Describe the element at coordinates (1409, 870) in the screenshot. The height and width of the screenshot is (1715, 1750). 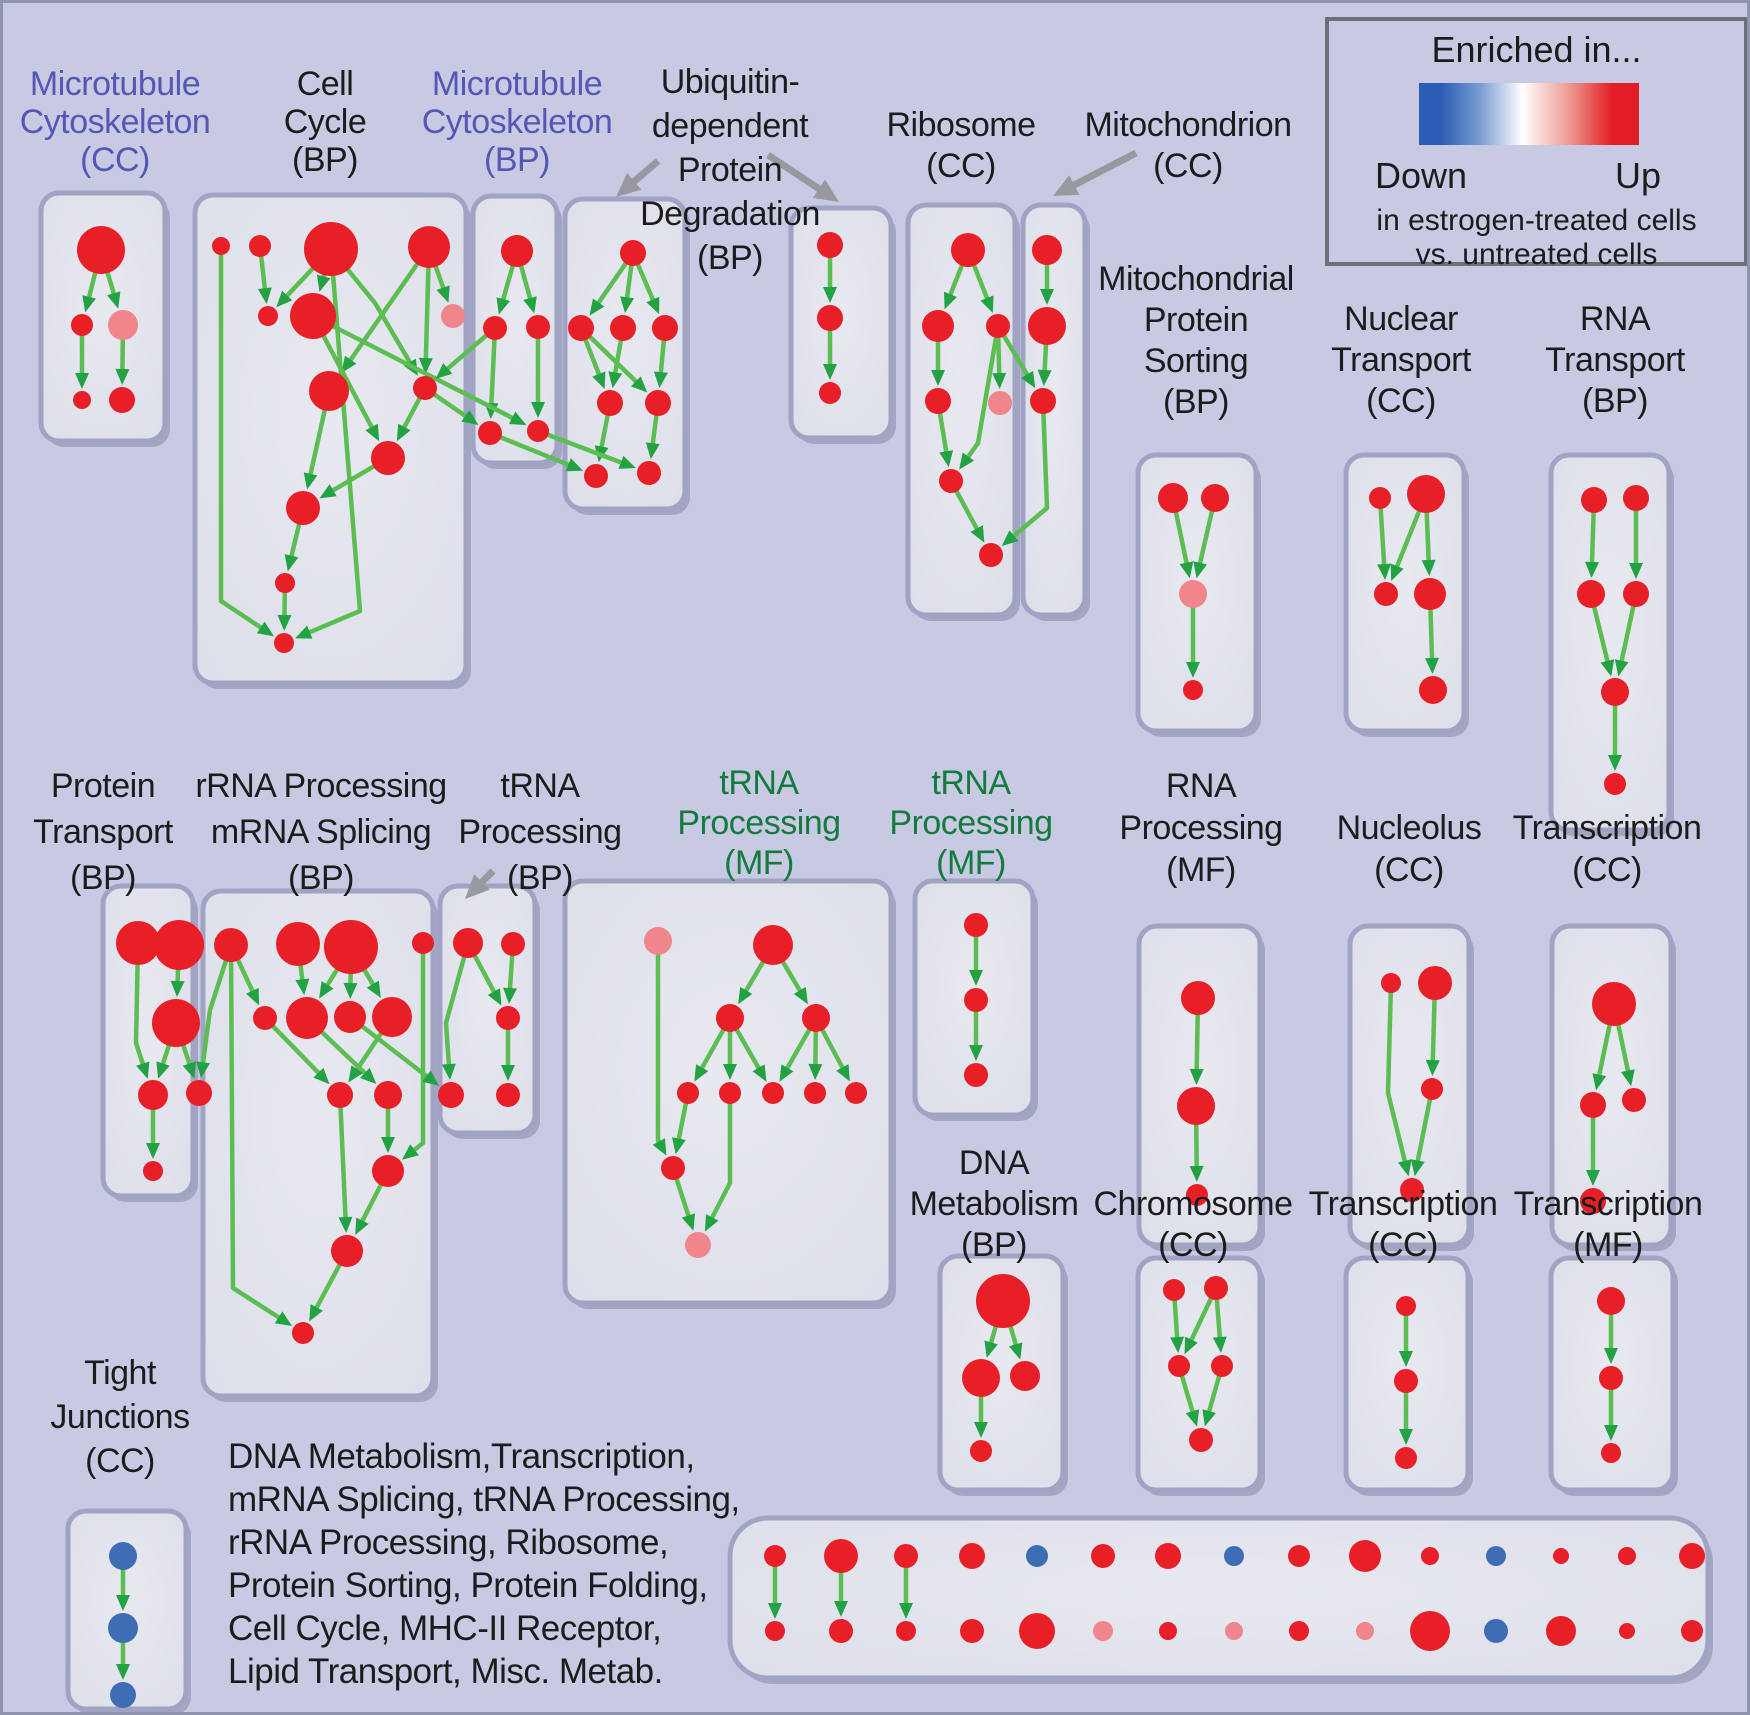
I see `cluster-label-line: (CC)` at that location.